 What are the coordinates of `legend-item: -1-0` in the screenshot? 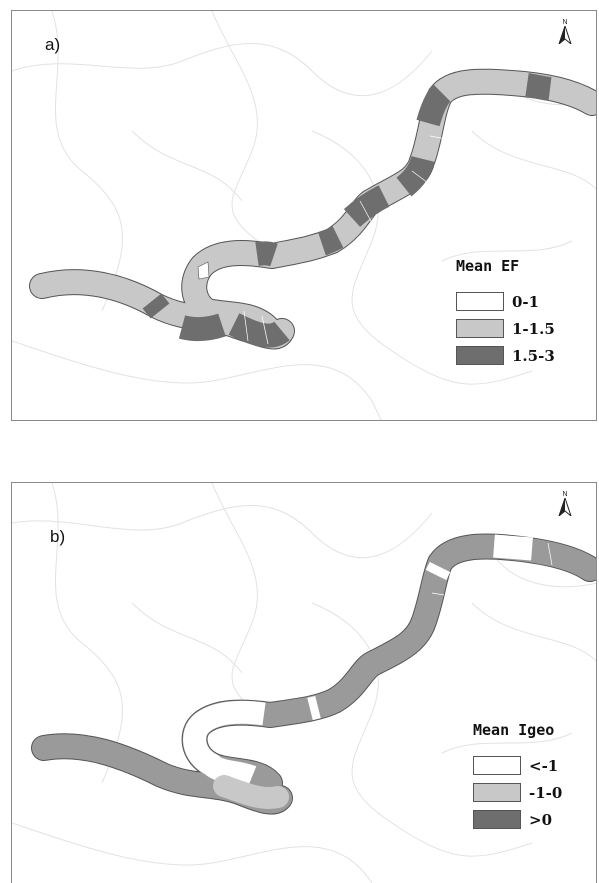 It's located at (517, 792).